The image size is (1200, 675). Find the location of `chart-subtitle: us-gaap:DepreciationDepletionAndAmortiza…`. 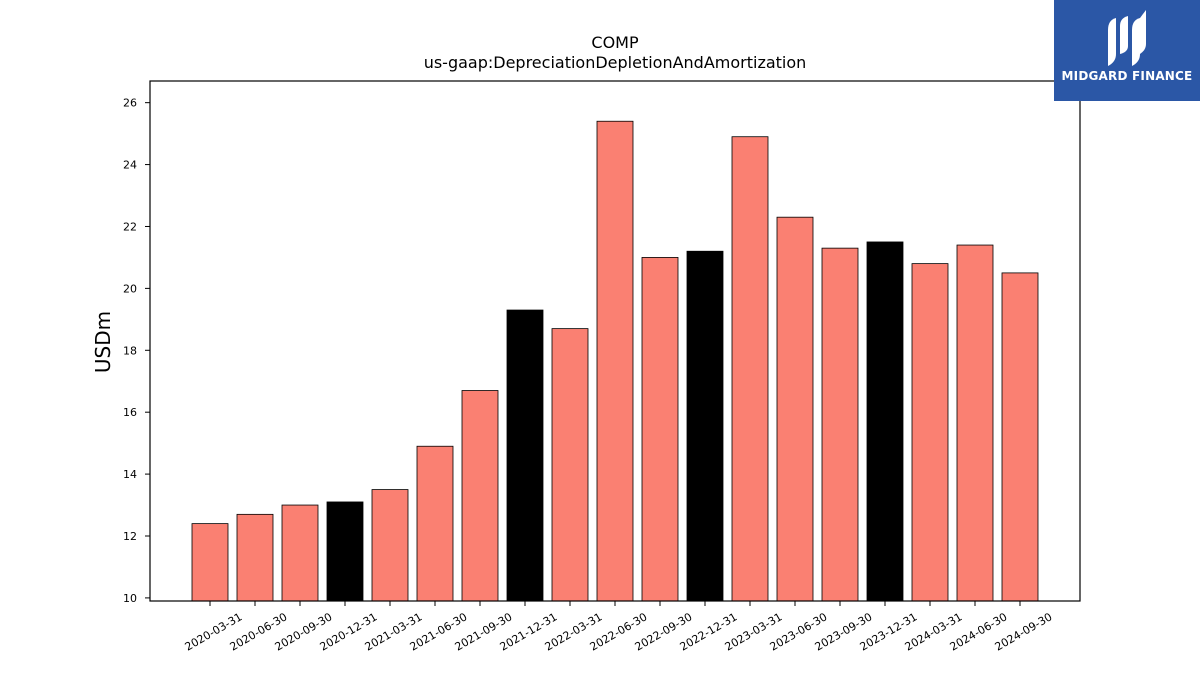

chart-subtitle: us-gaap:DepreciationDepletionAndAmortiza… is located at coordinates (615, 62).